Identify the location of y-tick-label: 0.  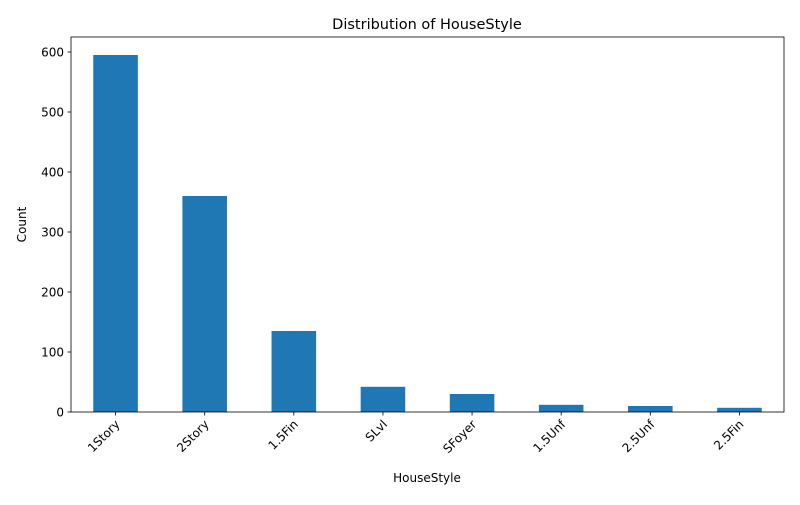
(60, 413).